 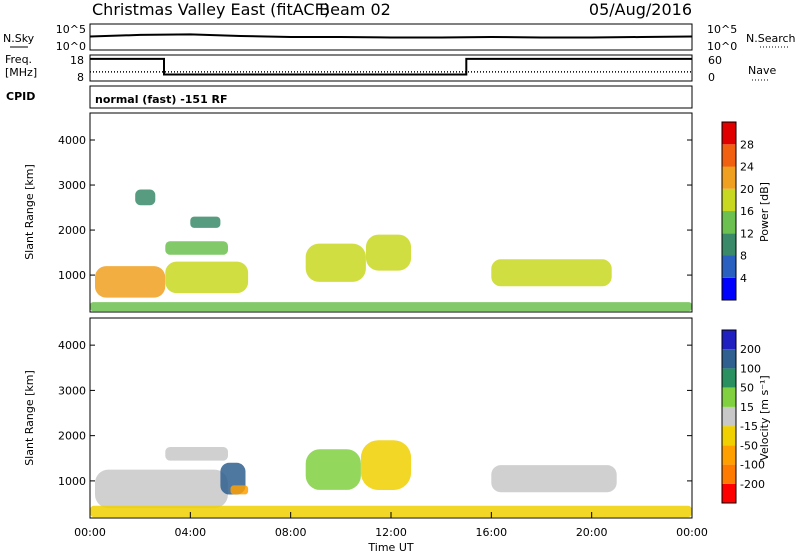 I want to click on freq-left-tick-bottom: 8, so click(x=80, y=77).